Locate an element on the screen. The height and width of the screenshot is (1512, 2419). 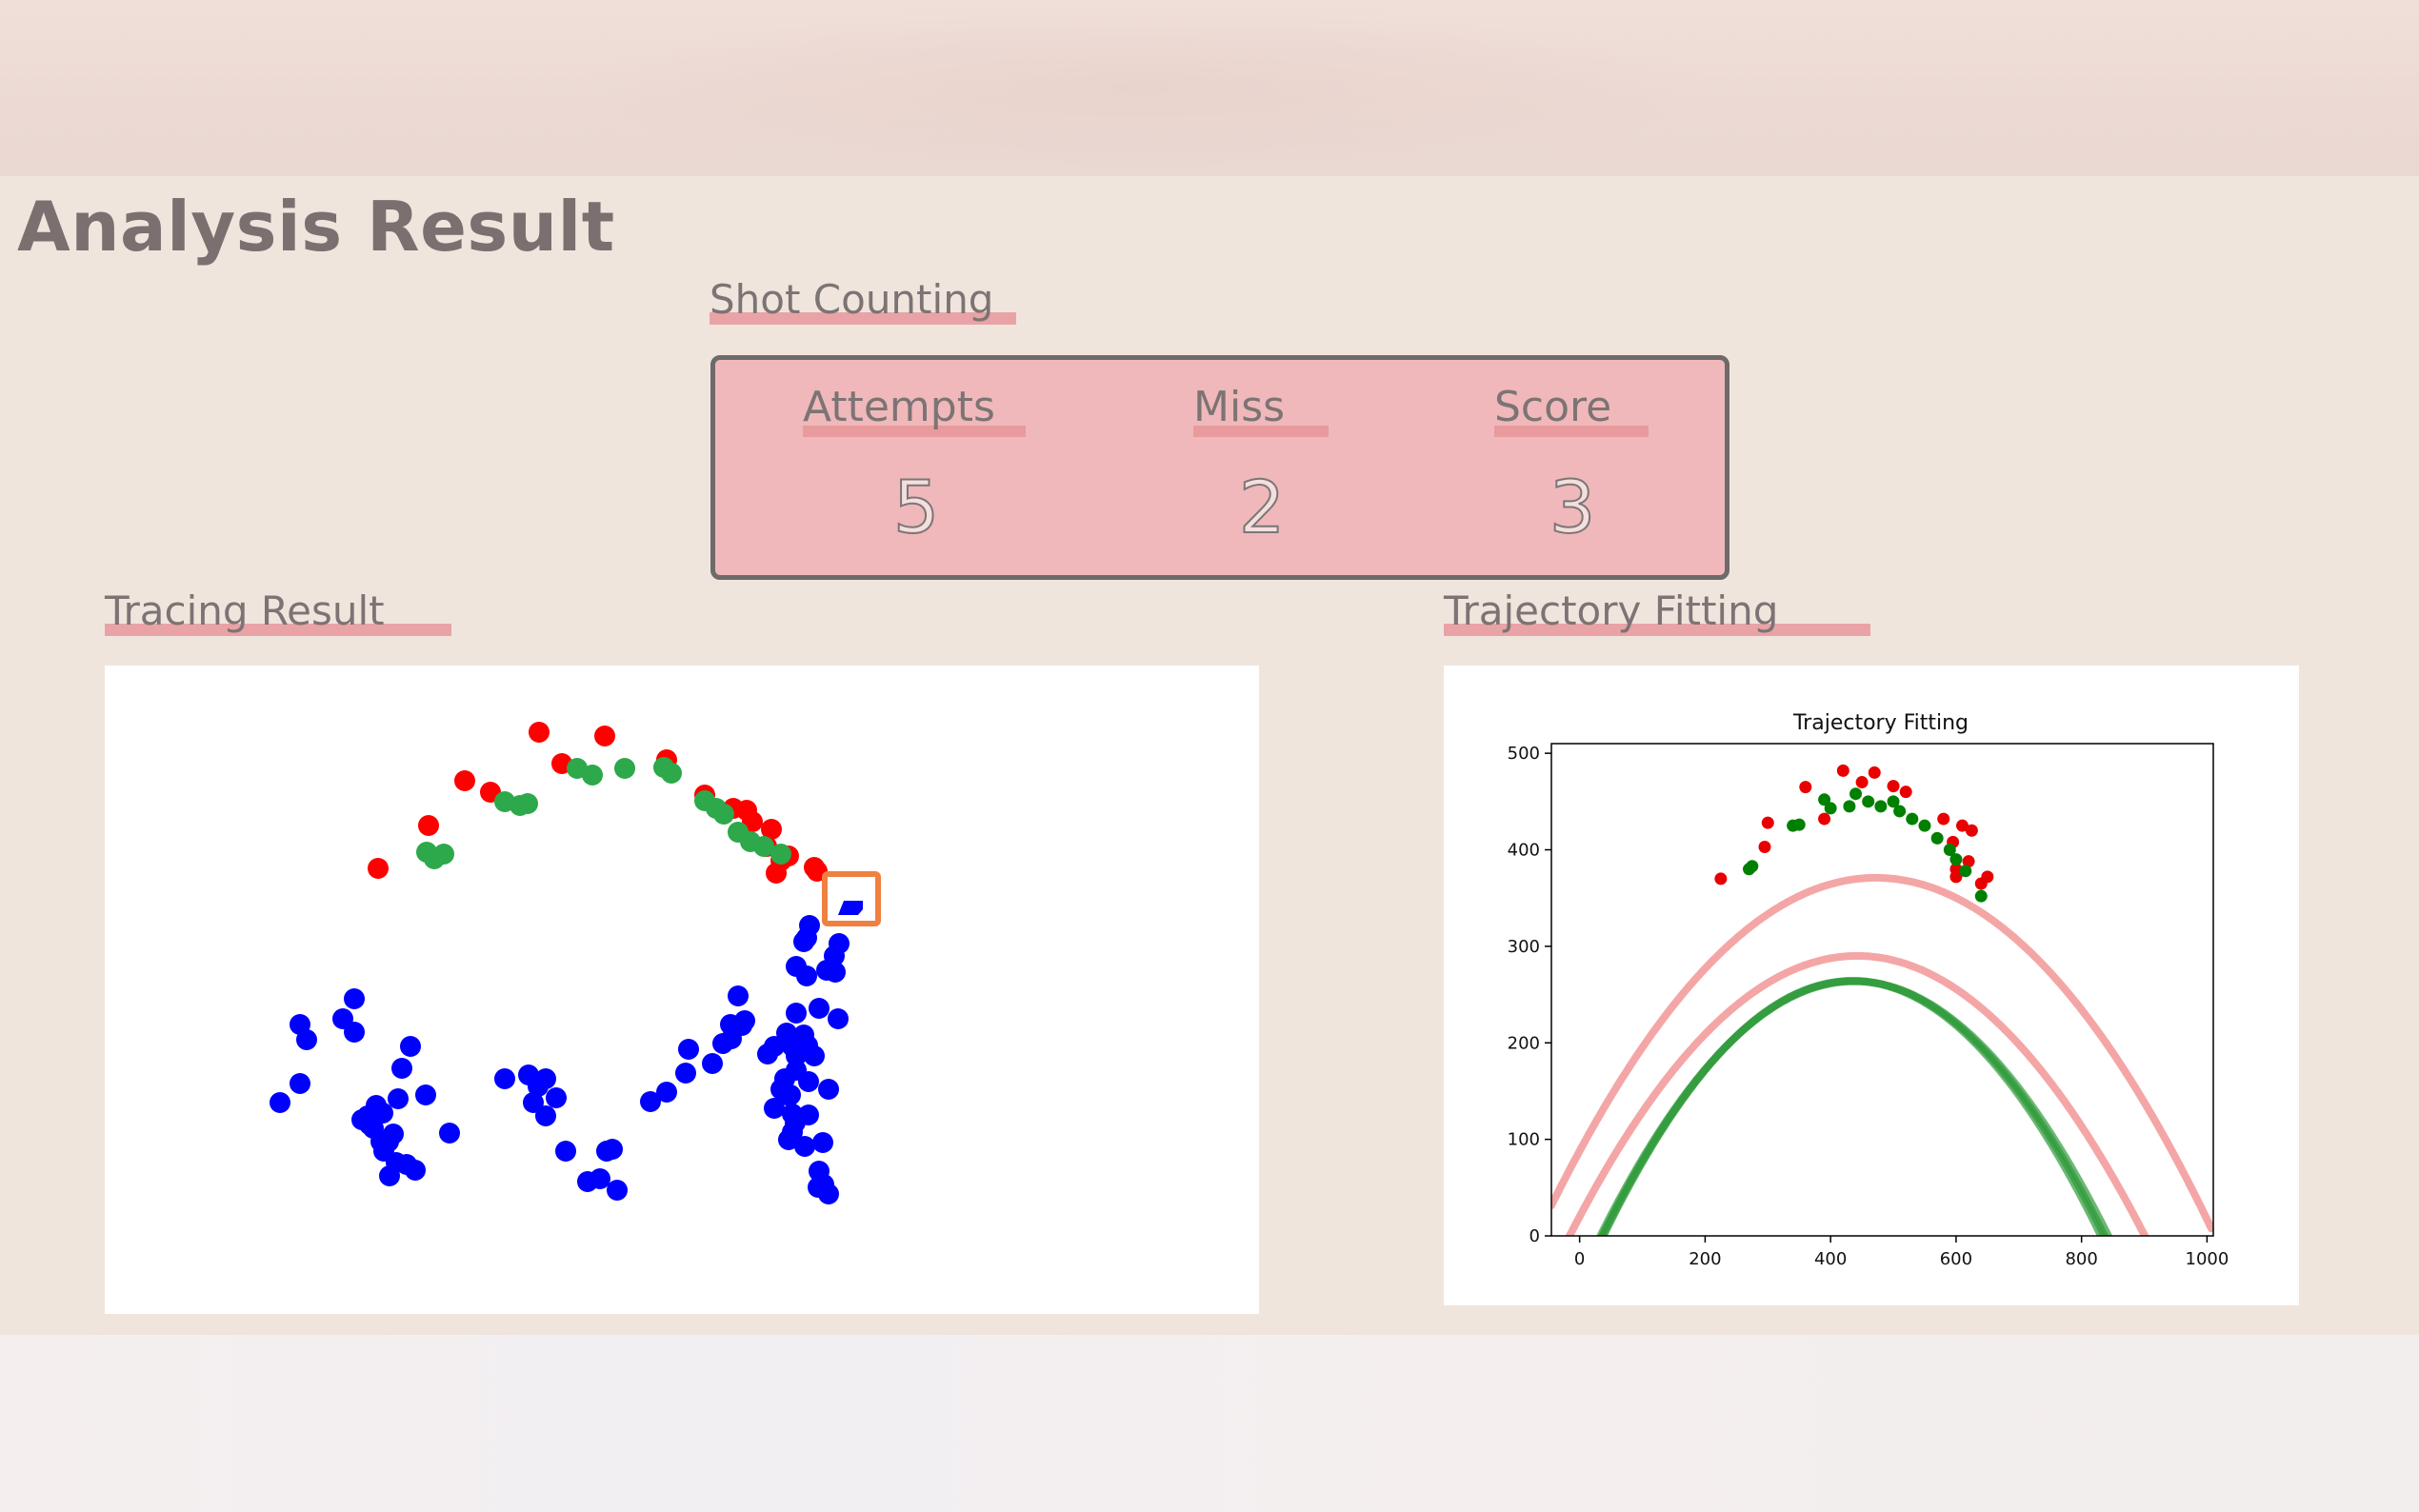
trajectory-fitting-heading: Trajectory Fitting is located at coordinates (1657, 611).